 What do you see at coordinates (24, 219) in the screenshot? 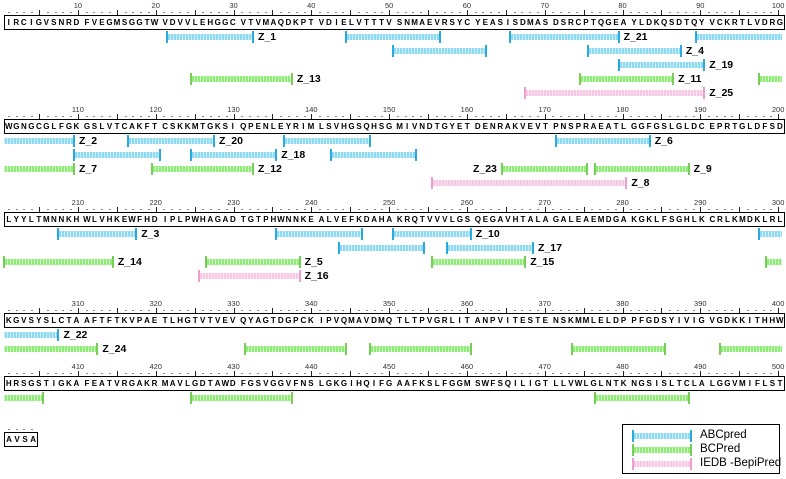
I see `residue: Y` at bounding box center [24, 219].